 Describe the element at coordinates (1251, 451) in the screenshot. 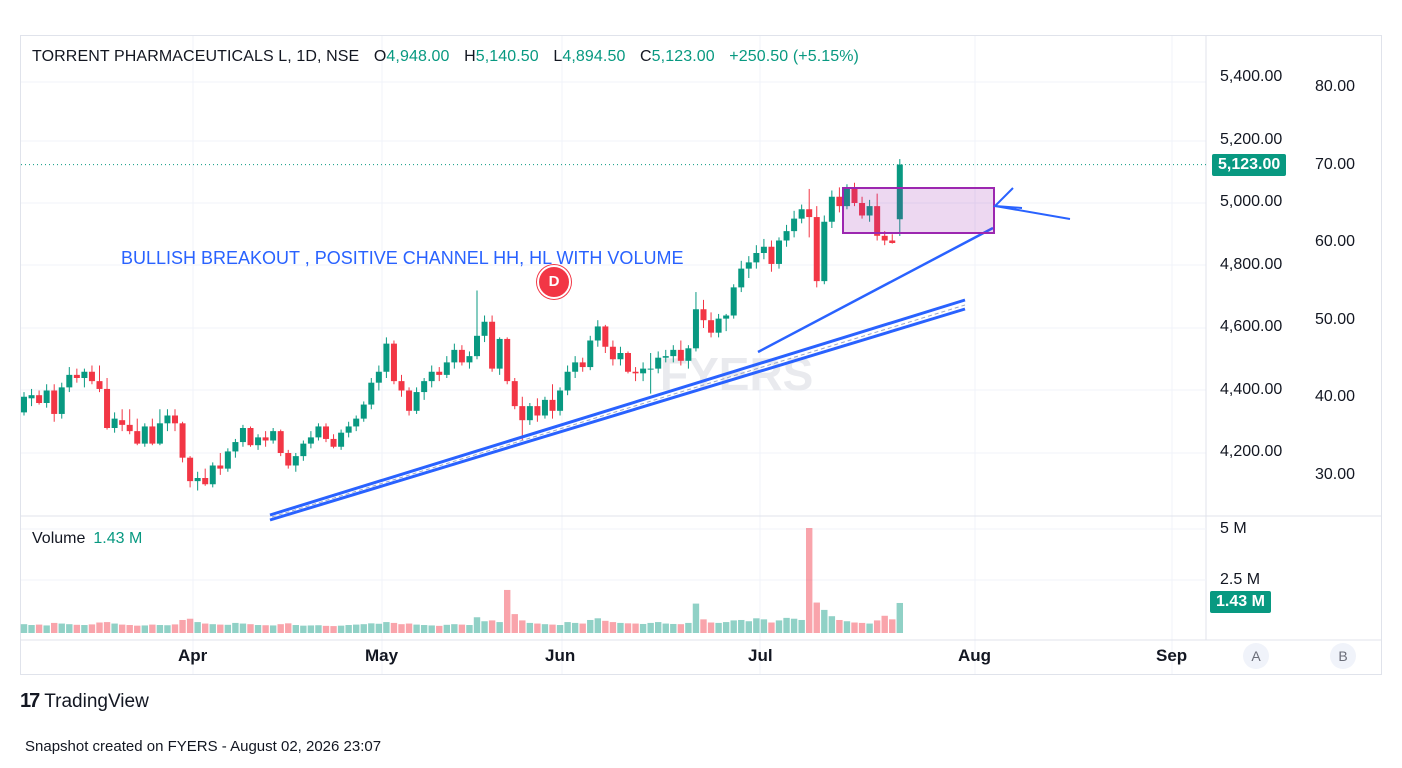

I see `price-tick: 4,200.00` at that location.